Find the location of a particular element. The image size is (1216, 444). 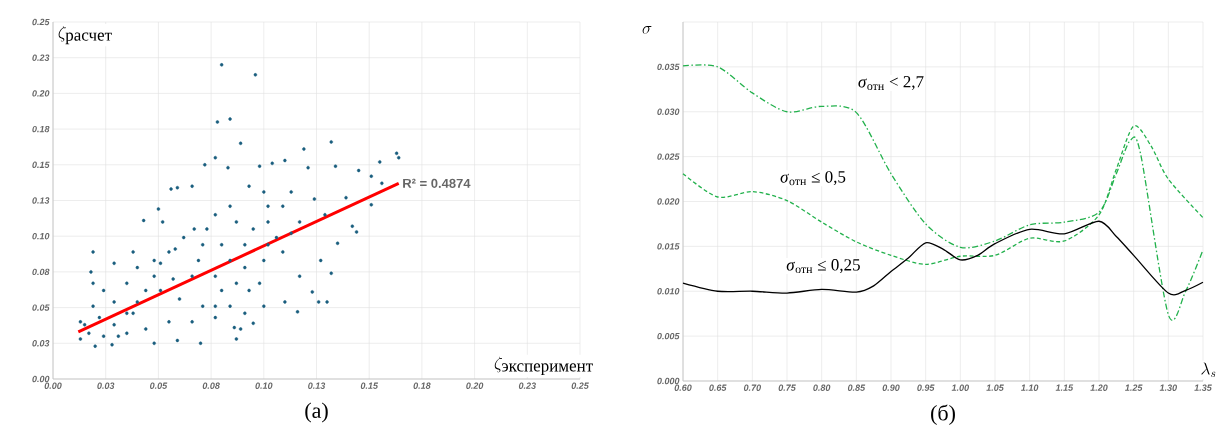

series-label: σ$_{отн}$ ≤ 0,5 is located at coordinates (813, 178).